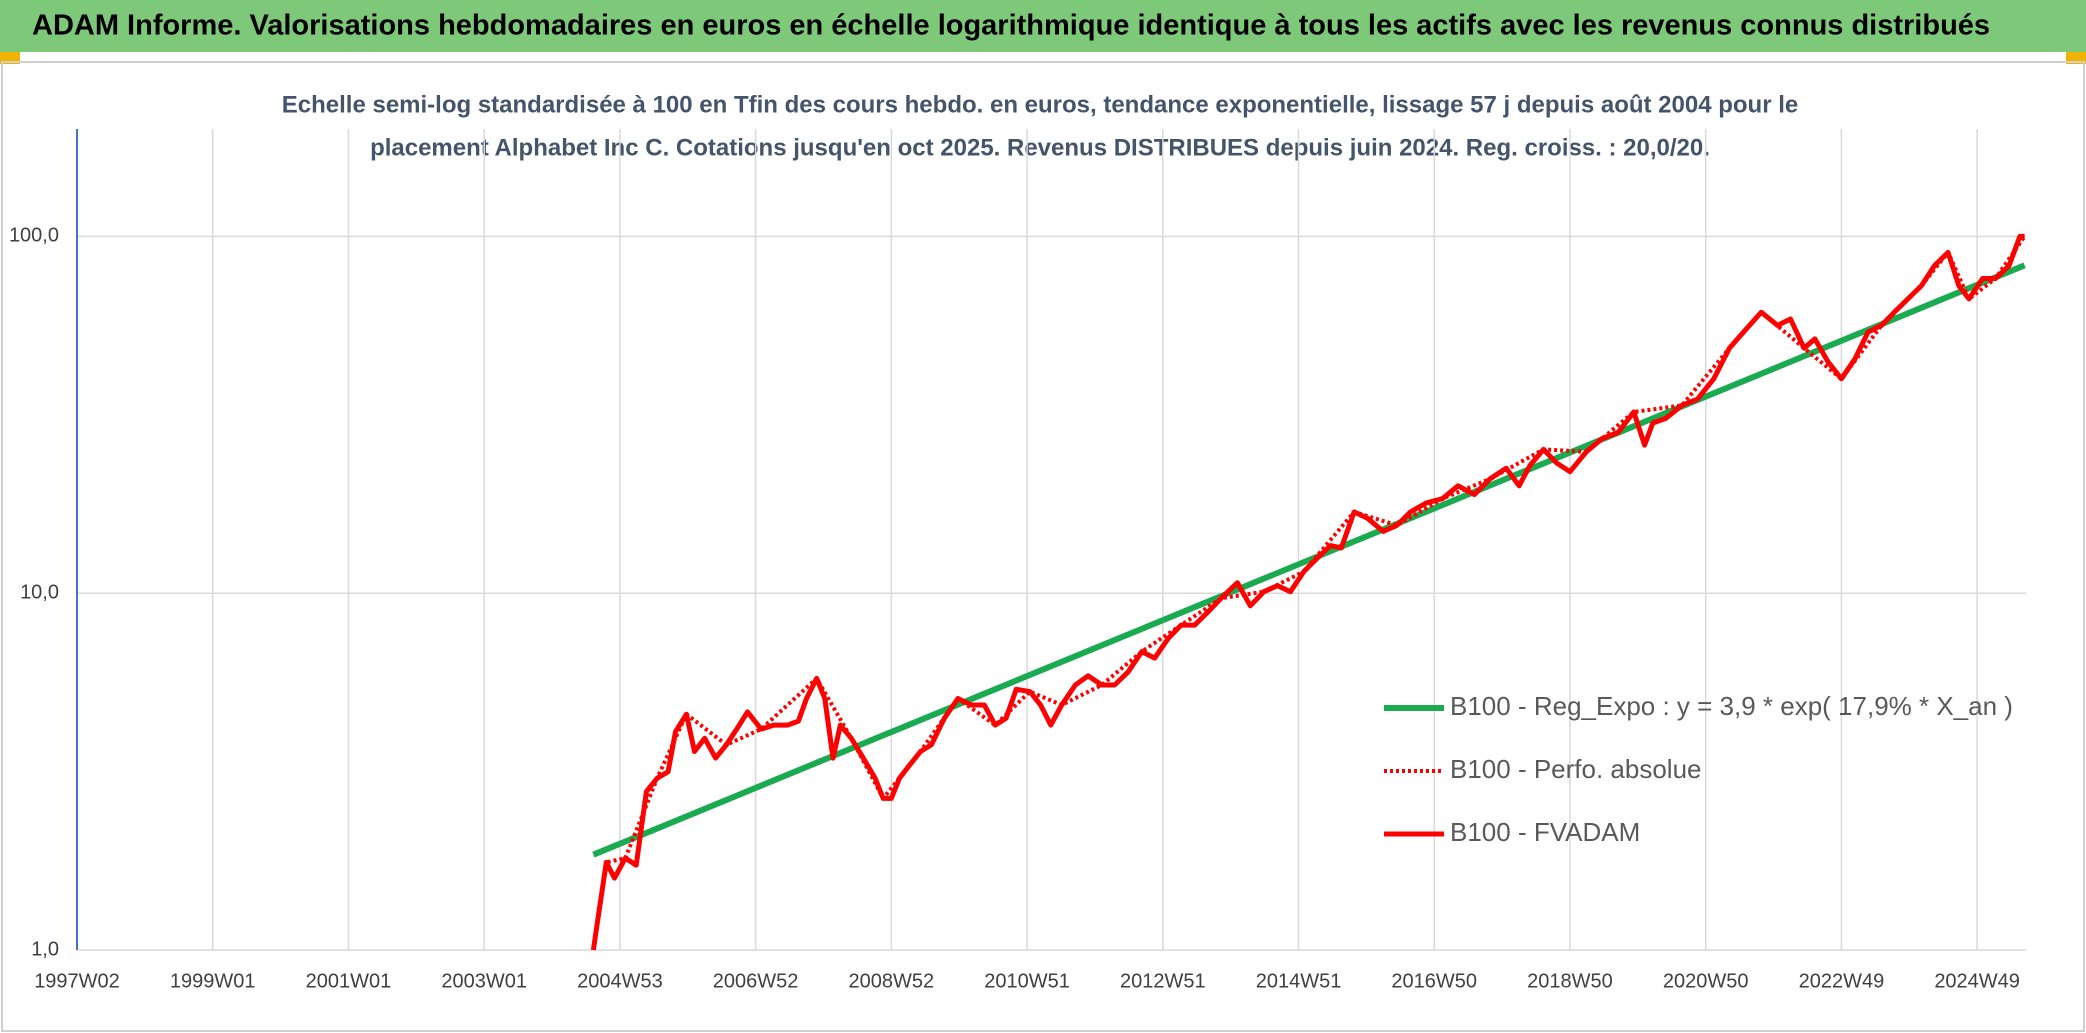 Image resolution: width=2086 pixels, height=1033 pixels. What do you see at coordinates (1299, 981) in the screenshot?
I see `x-tick-label: 2014W51` at bounding box center [1299, 981].